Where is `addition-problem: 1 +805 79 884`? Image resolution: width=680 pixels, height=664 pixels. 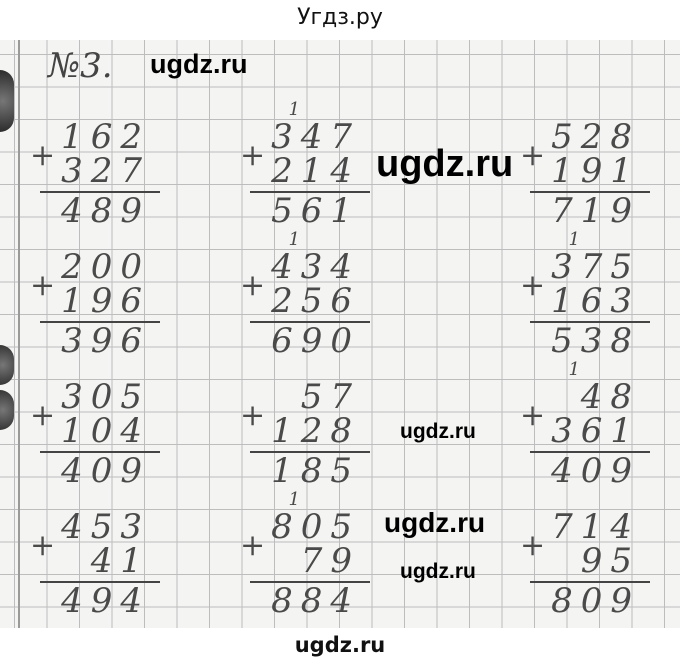 addition-problem: 1 +805 79 884 is located at coordinates (305, 556).